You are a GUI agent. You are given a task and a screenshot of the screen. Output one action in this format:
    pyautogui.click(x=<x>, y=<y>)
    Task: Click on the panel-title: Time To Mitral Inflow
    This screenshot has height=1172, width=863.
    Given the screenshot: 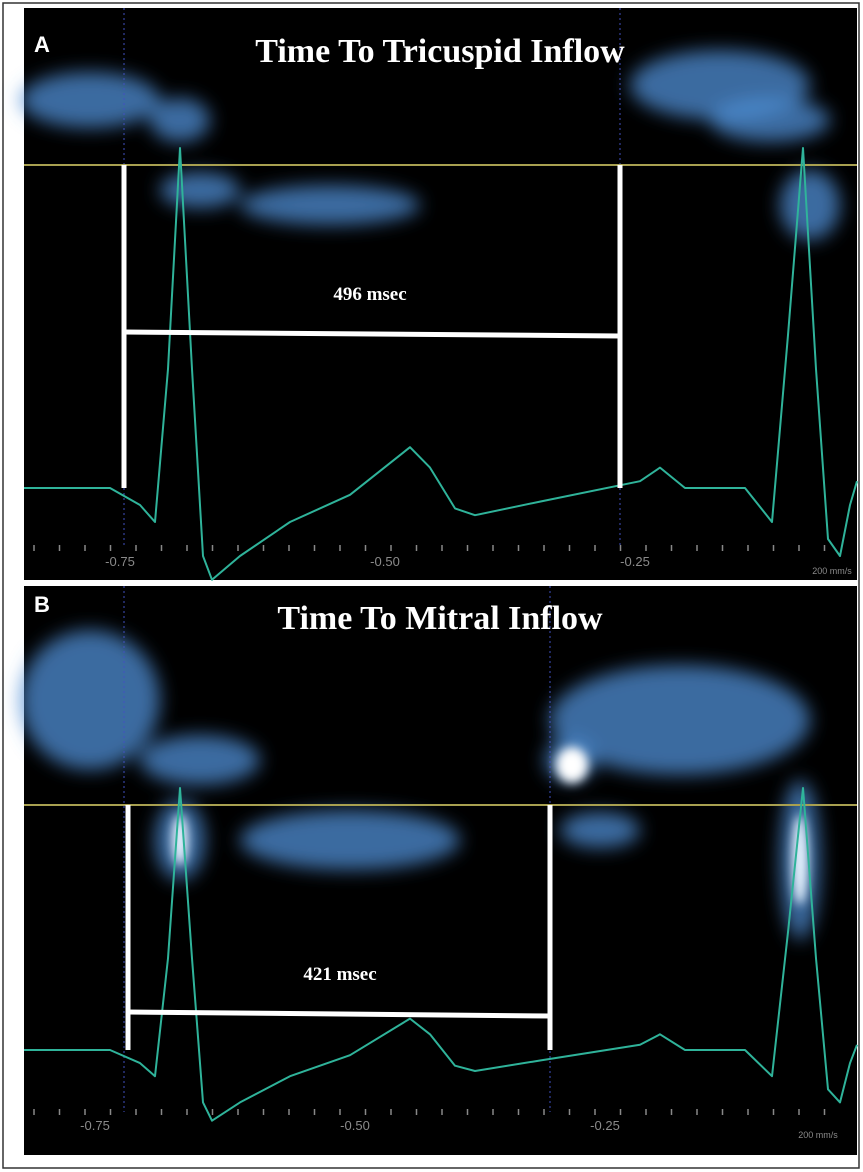 What is the action you would take?
    pyautogui.click(x=440, y=618)
    